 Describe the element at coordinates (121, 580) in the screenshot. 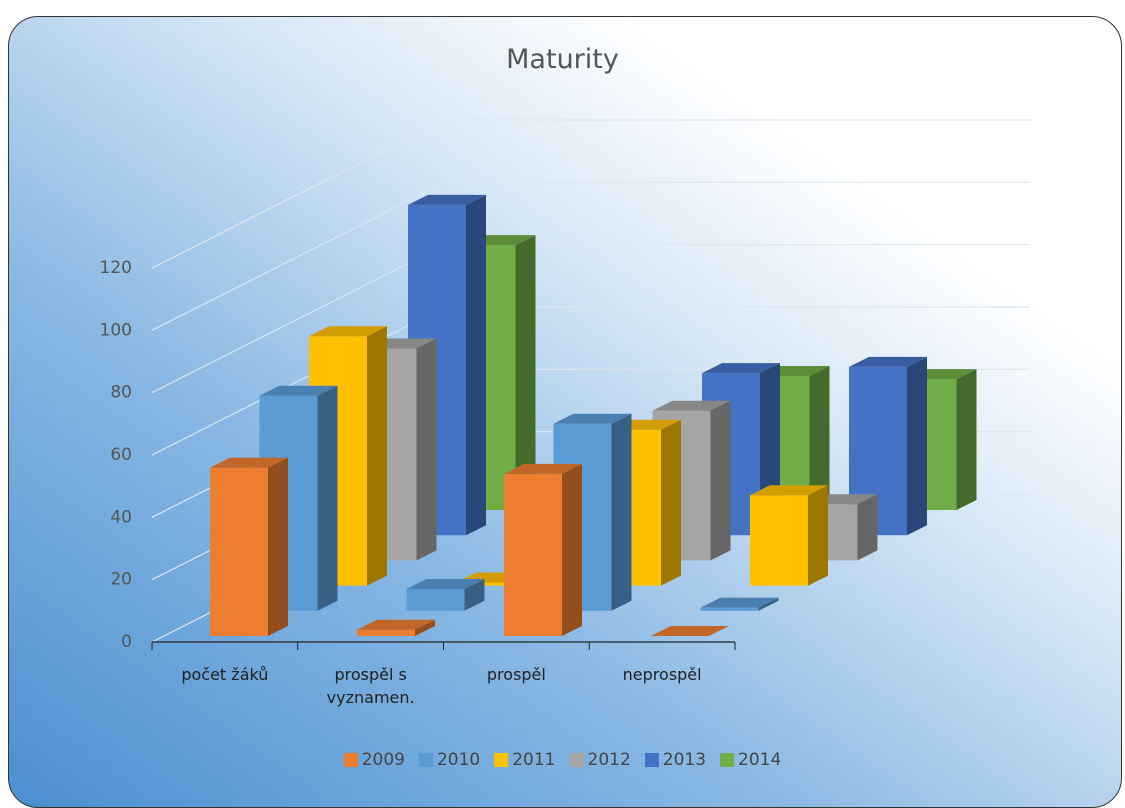

I see `y-tick-label: 20` at that location.